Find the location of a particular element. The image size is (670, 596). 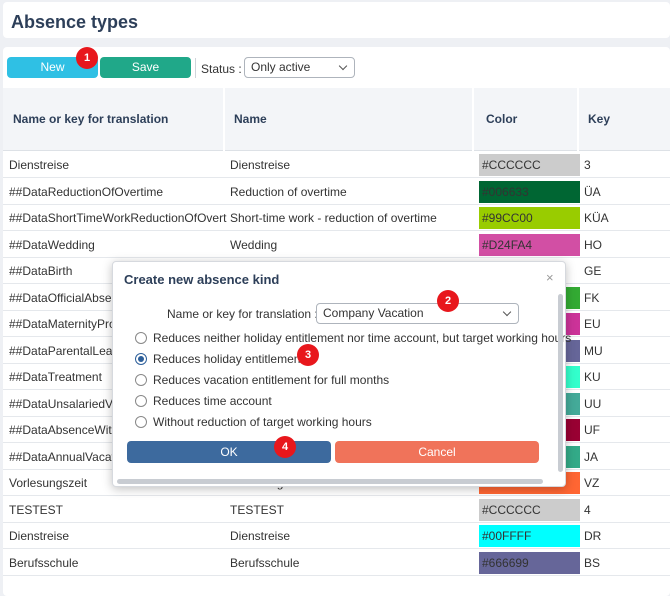

cell-name: Berufsschule is located at coordinates (265, 563).